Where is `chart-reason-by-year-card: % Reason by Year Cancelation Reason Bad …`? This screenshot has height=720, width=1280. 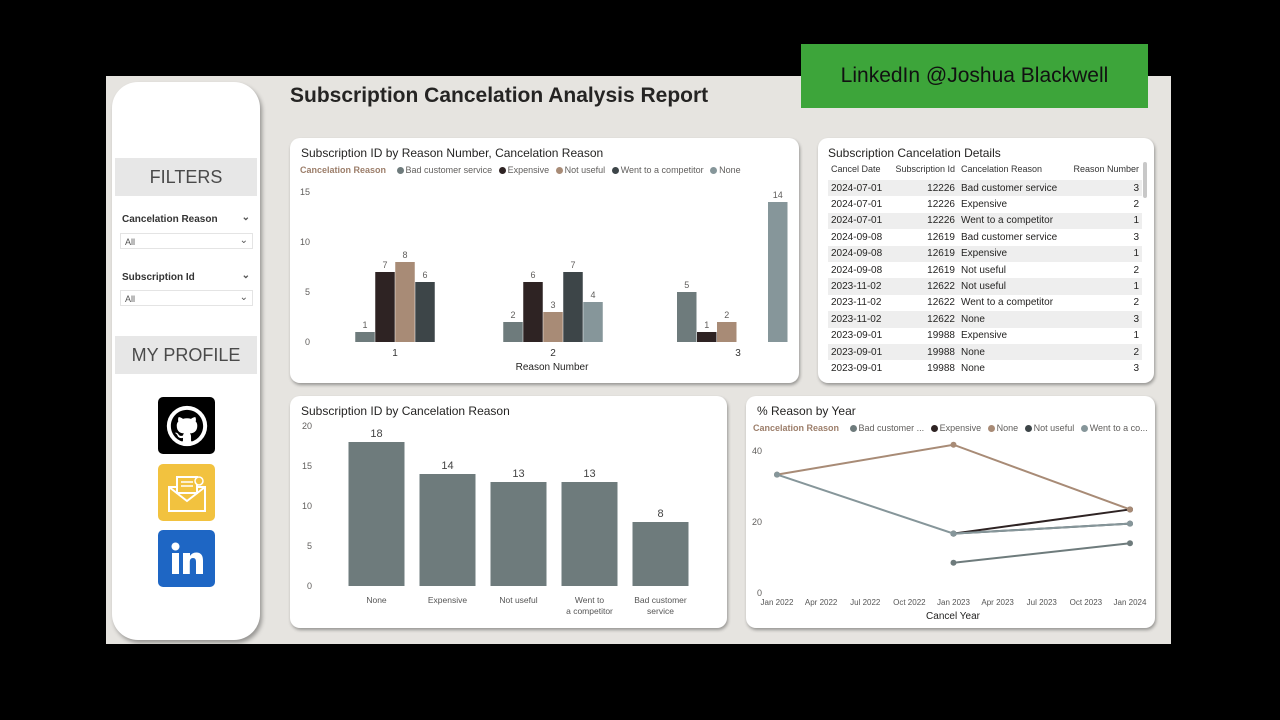 chart-reason-by-year-card: % Reason by Year Cancelation Reason Bad … is located at coordinates (950, 512).